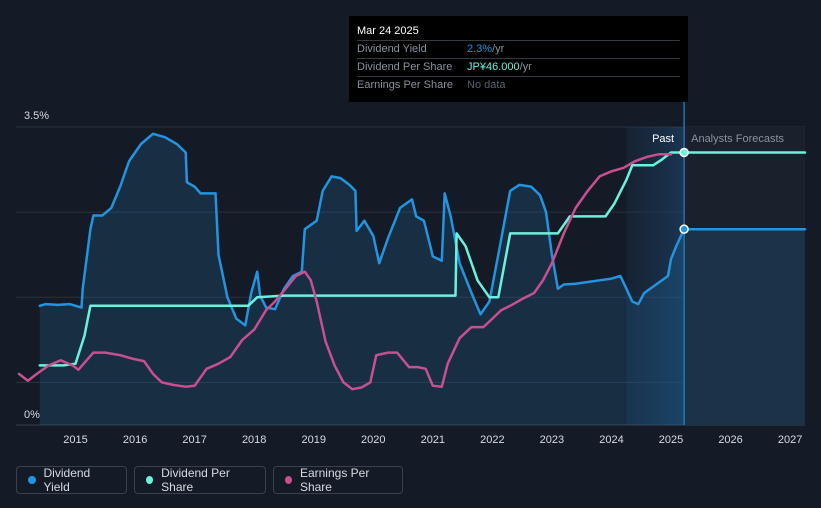 The image size is (821, 508). I want to click on x-tick-label: 2018, so click(254, 440).